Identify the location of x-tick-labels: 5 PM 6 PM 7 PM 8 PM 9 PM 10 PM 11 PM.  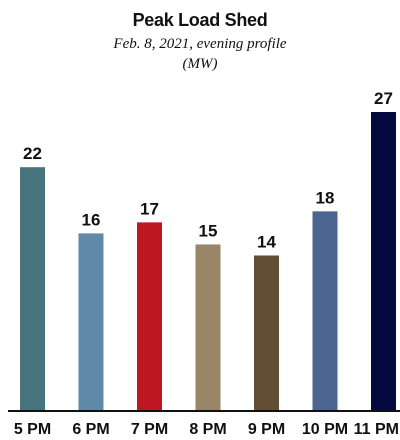
(206, 429).